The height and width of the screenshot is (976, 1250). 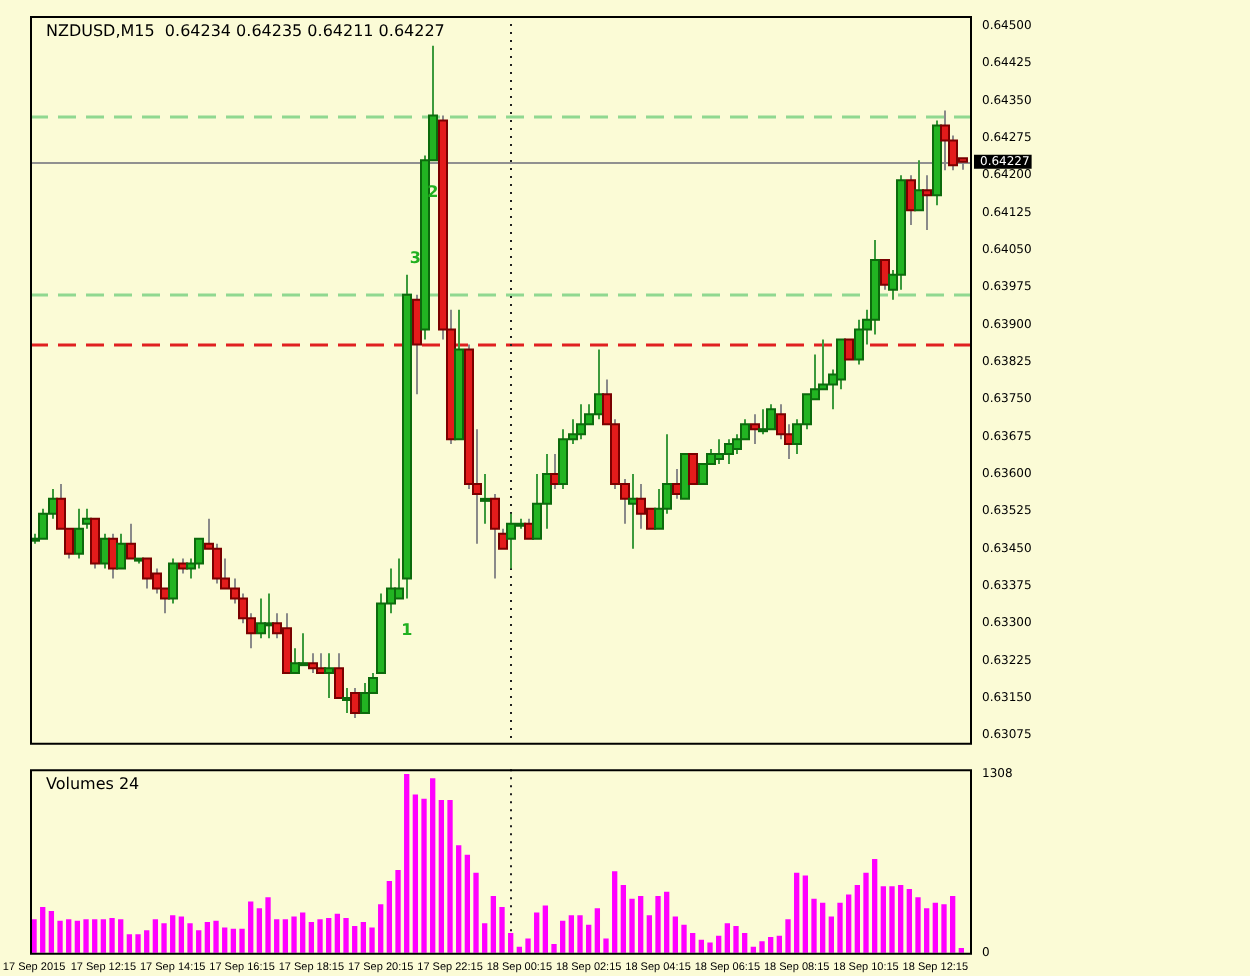 I want to click on chart-title: NZDUSD,M15 0.64234 0.64235 0.64211 0.64227, so click(x=245, y=31).